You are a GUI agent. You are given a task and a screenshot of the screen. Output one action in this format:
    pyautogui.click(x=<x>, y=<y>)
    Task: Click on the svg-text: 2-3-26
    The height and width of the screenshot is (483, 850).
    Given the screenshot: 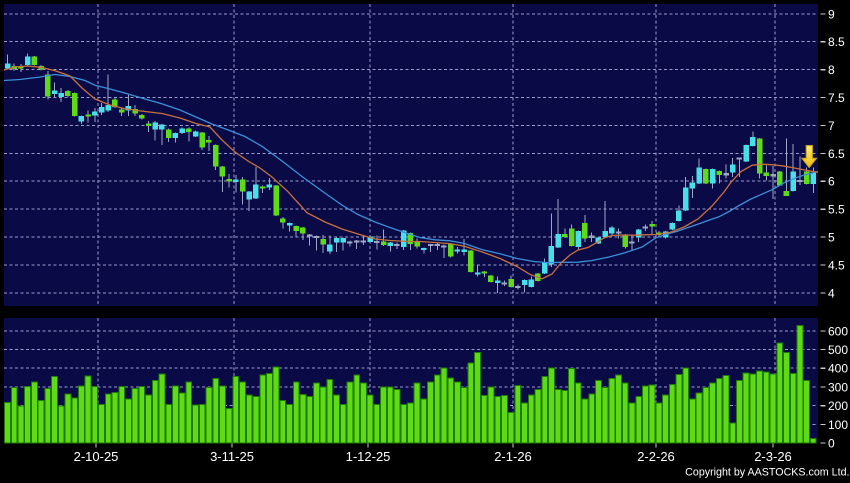 What is the action you would take?
    pyautogui.click(x=773, y=456)
    